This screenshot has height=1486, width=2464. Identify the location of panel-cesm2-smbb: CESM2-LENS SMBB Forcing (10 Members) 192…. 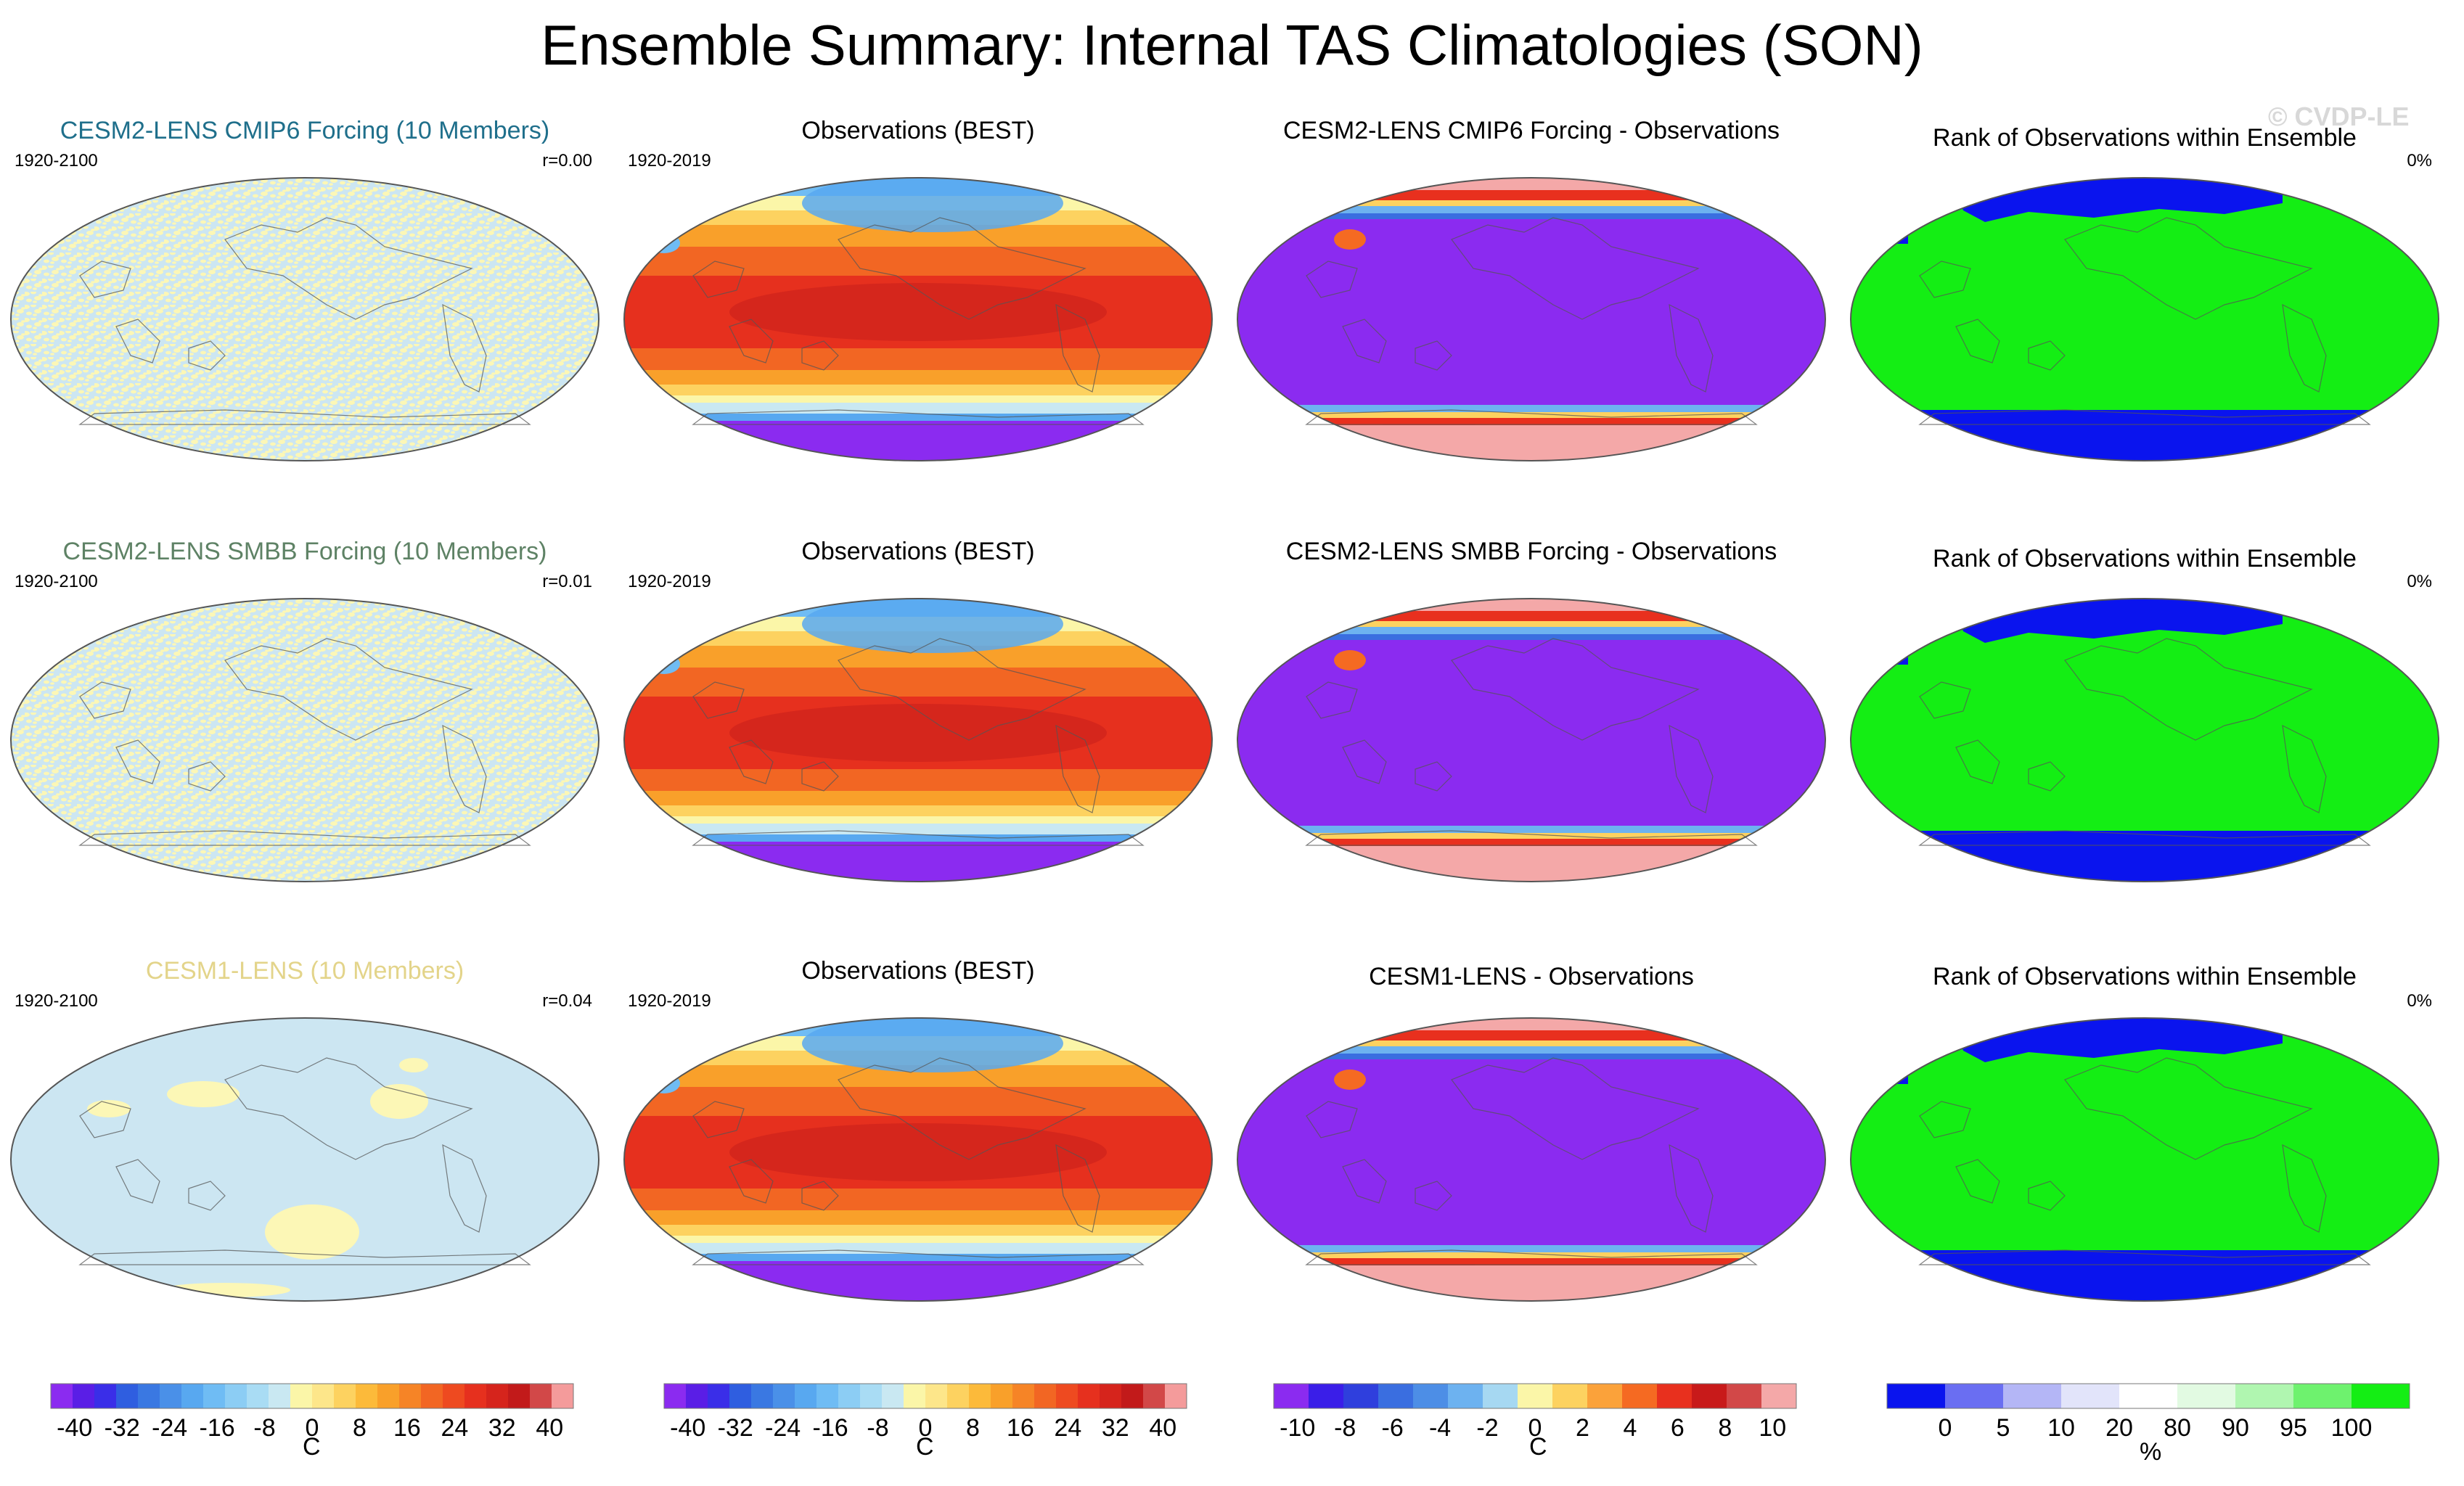
(305, 747).